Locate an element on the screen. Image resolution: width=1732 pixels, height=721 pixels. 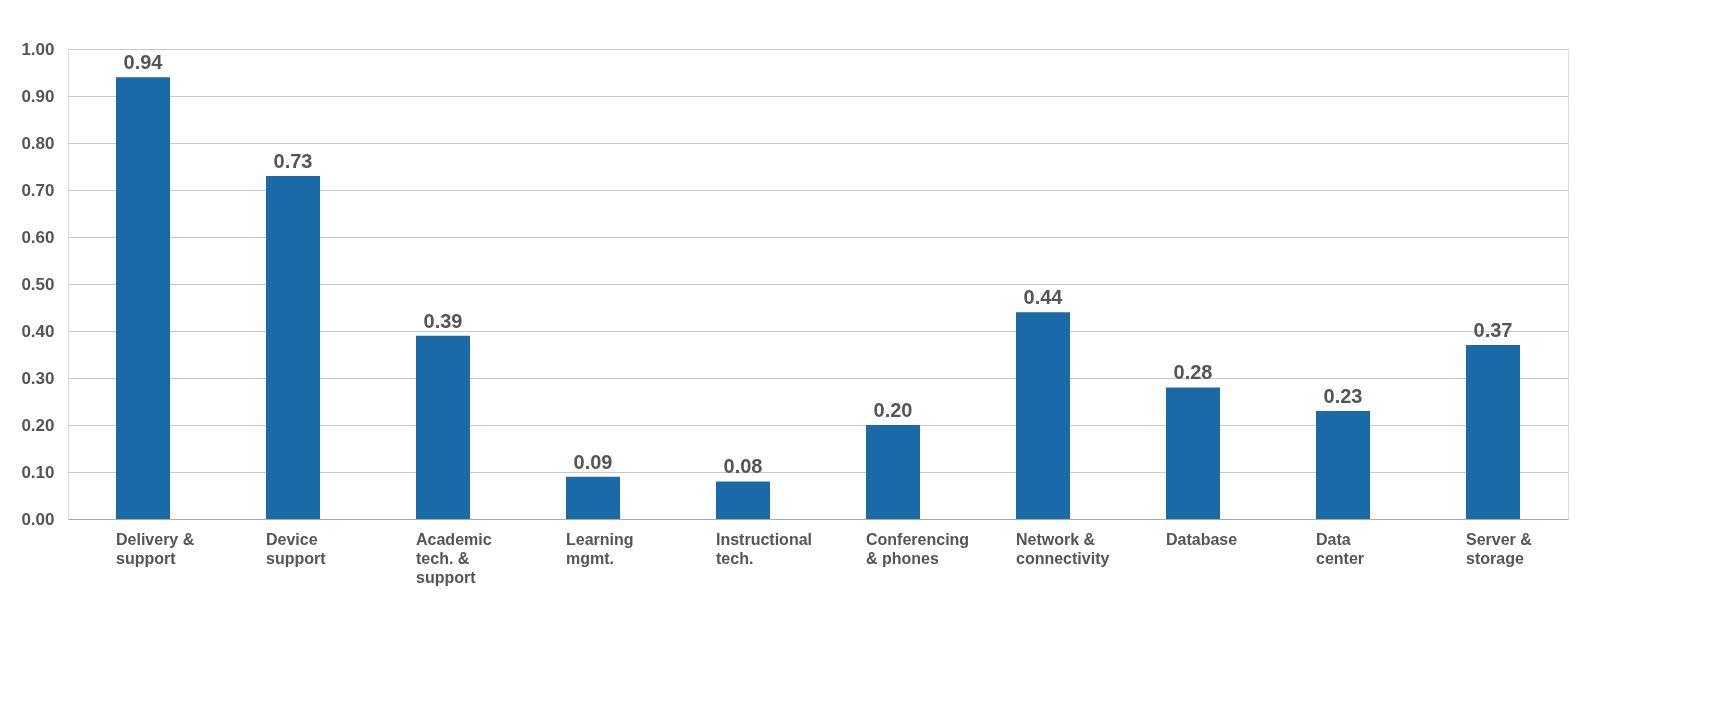
x-tick-label: Instructional tech. is located at coordinates (764, 548).